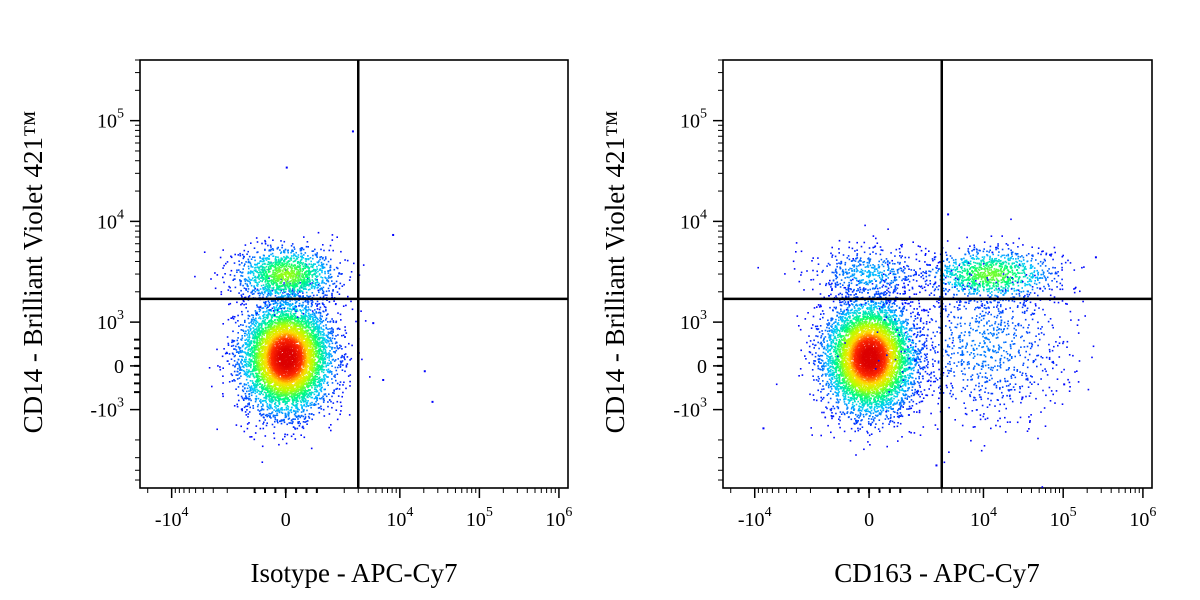 This screenshot has width=1200, height=600. I want to click on x-axis-title: CD163 - APC-Cy7, so click(937, 573).